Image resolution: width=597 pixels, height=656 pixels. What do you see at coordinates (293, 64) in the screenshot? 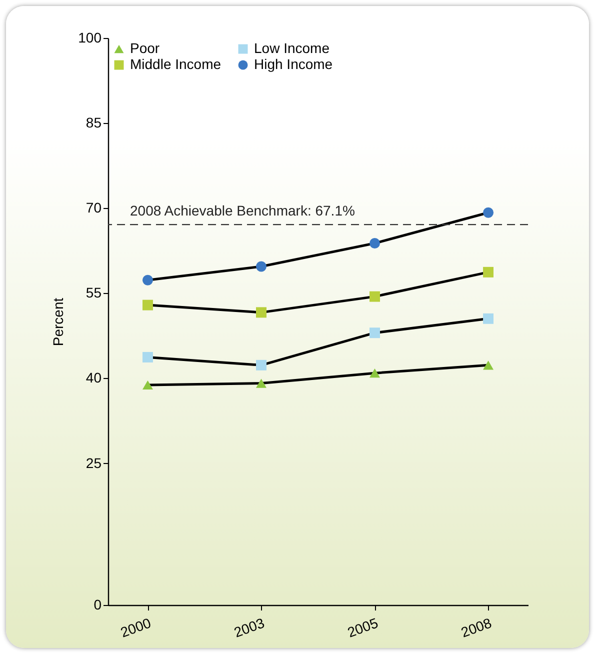
I see `legend-label: High Income` at bounding box center [293, 64].